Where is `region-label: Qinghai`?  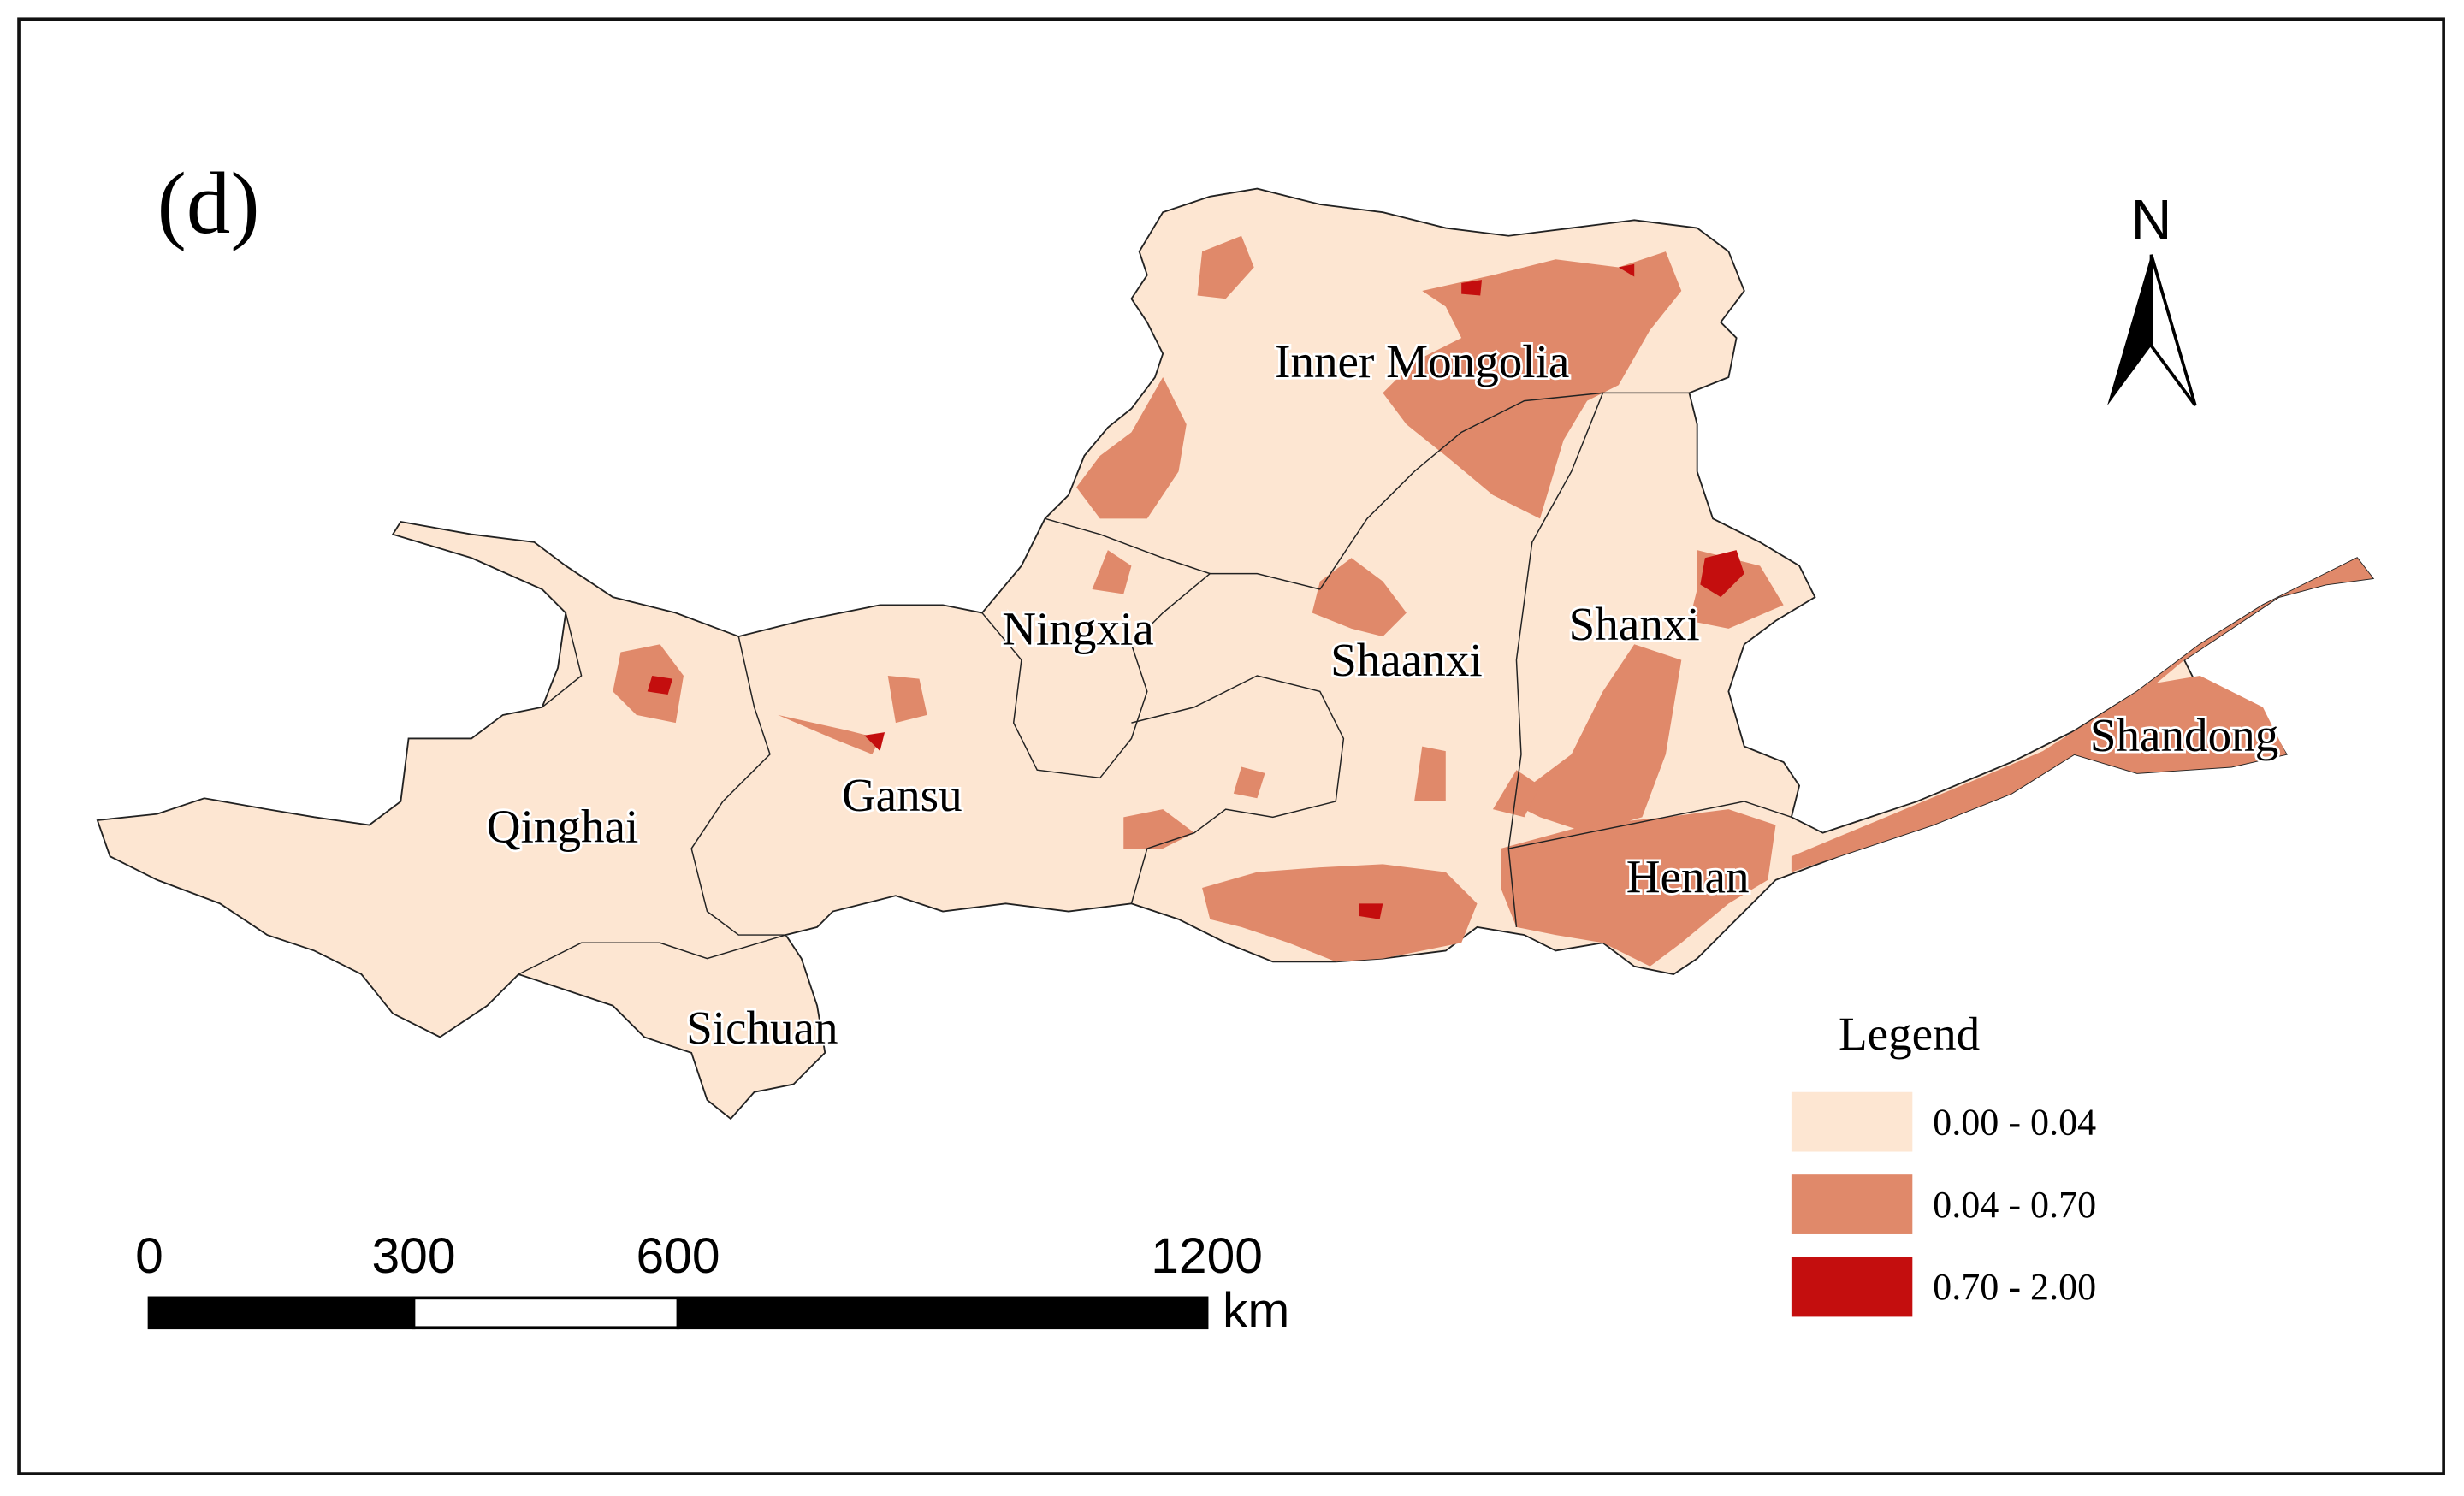
region-label: Qinghai is located at coordinates (562, 827).